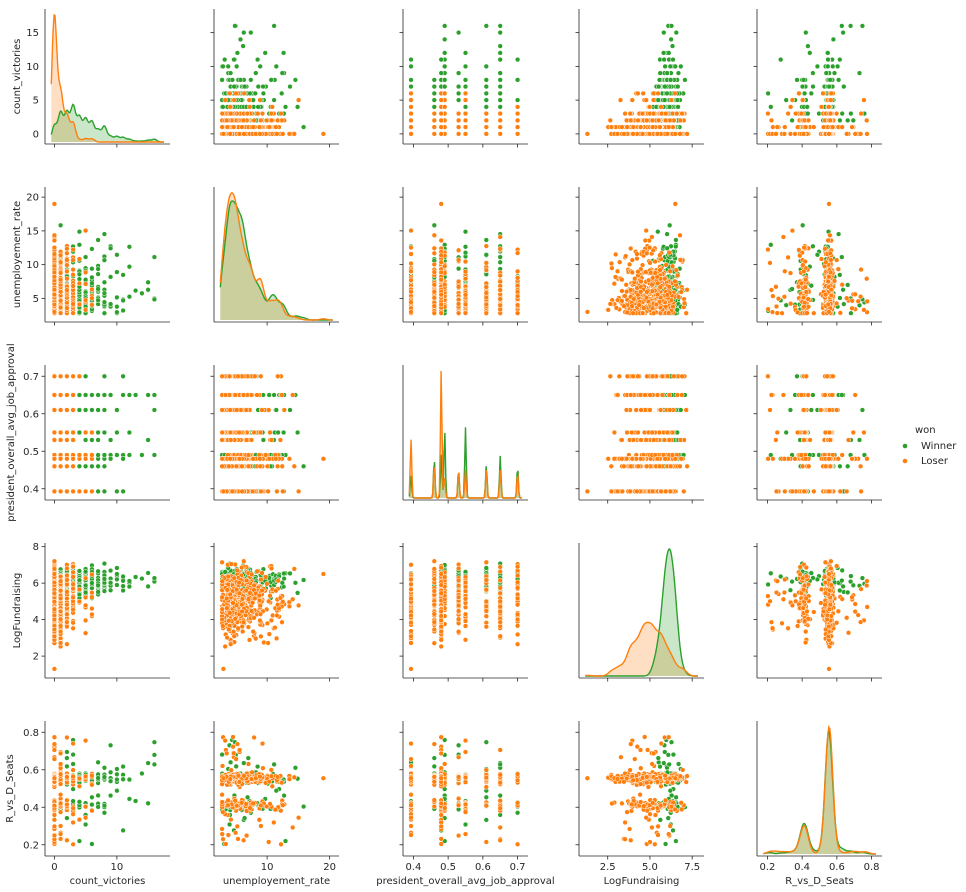  I want to click on panel-count_victories-vs-LogFundraising, so click(639, 78).